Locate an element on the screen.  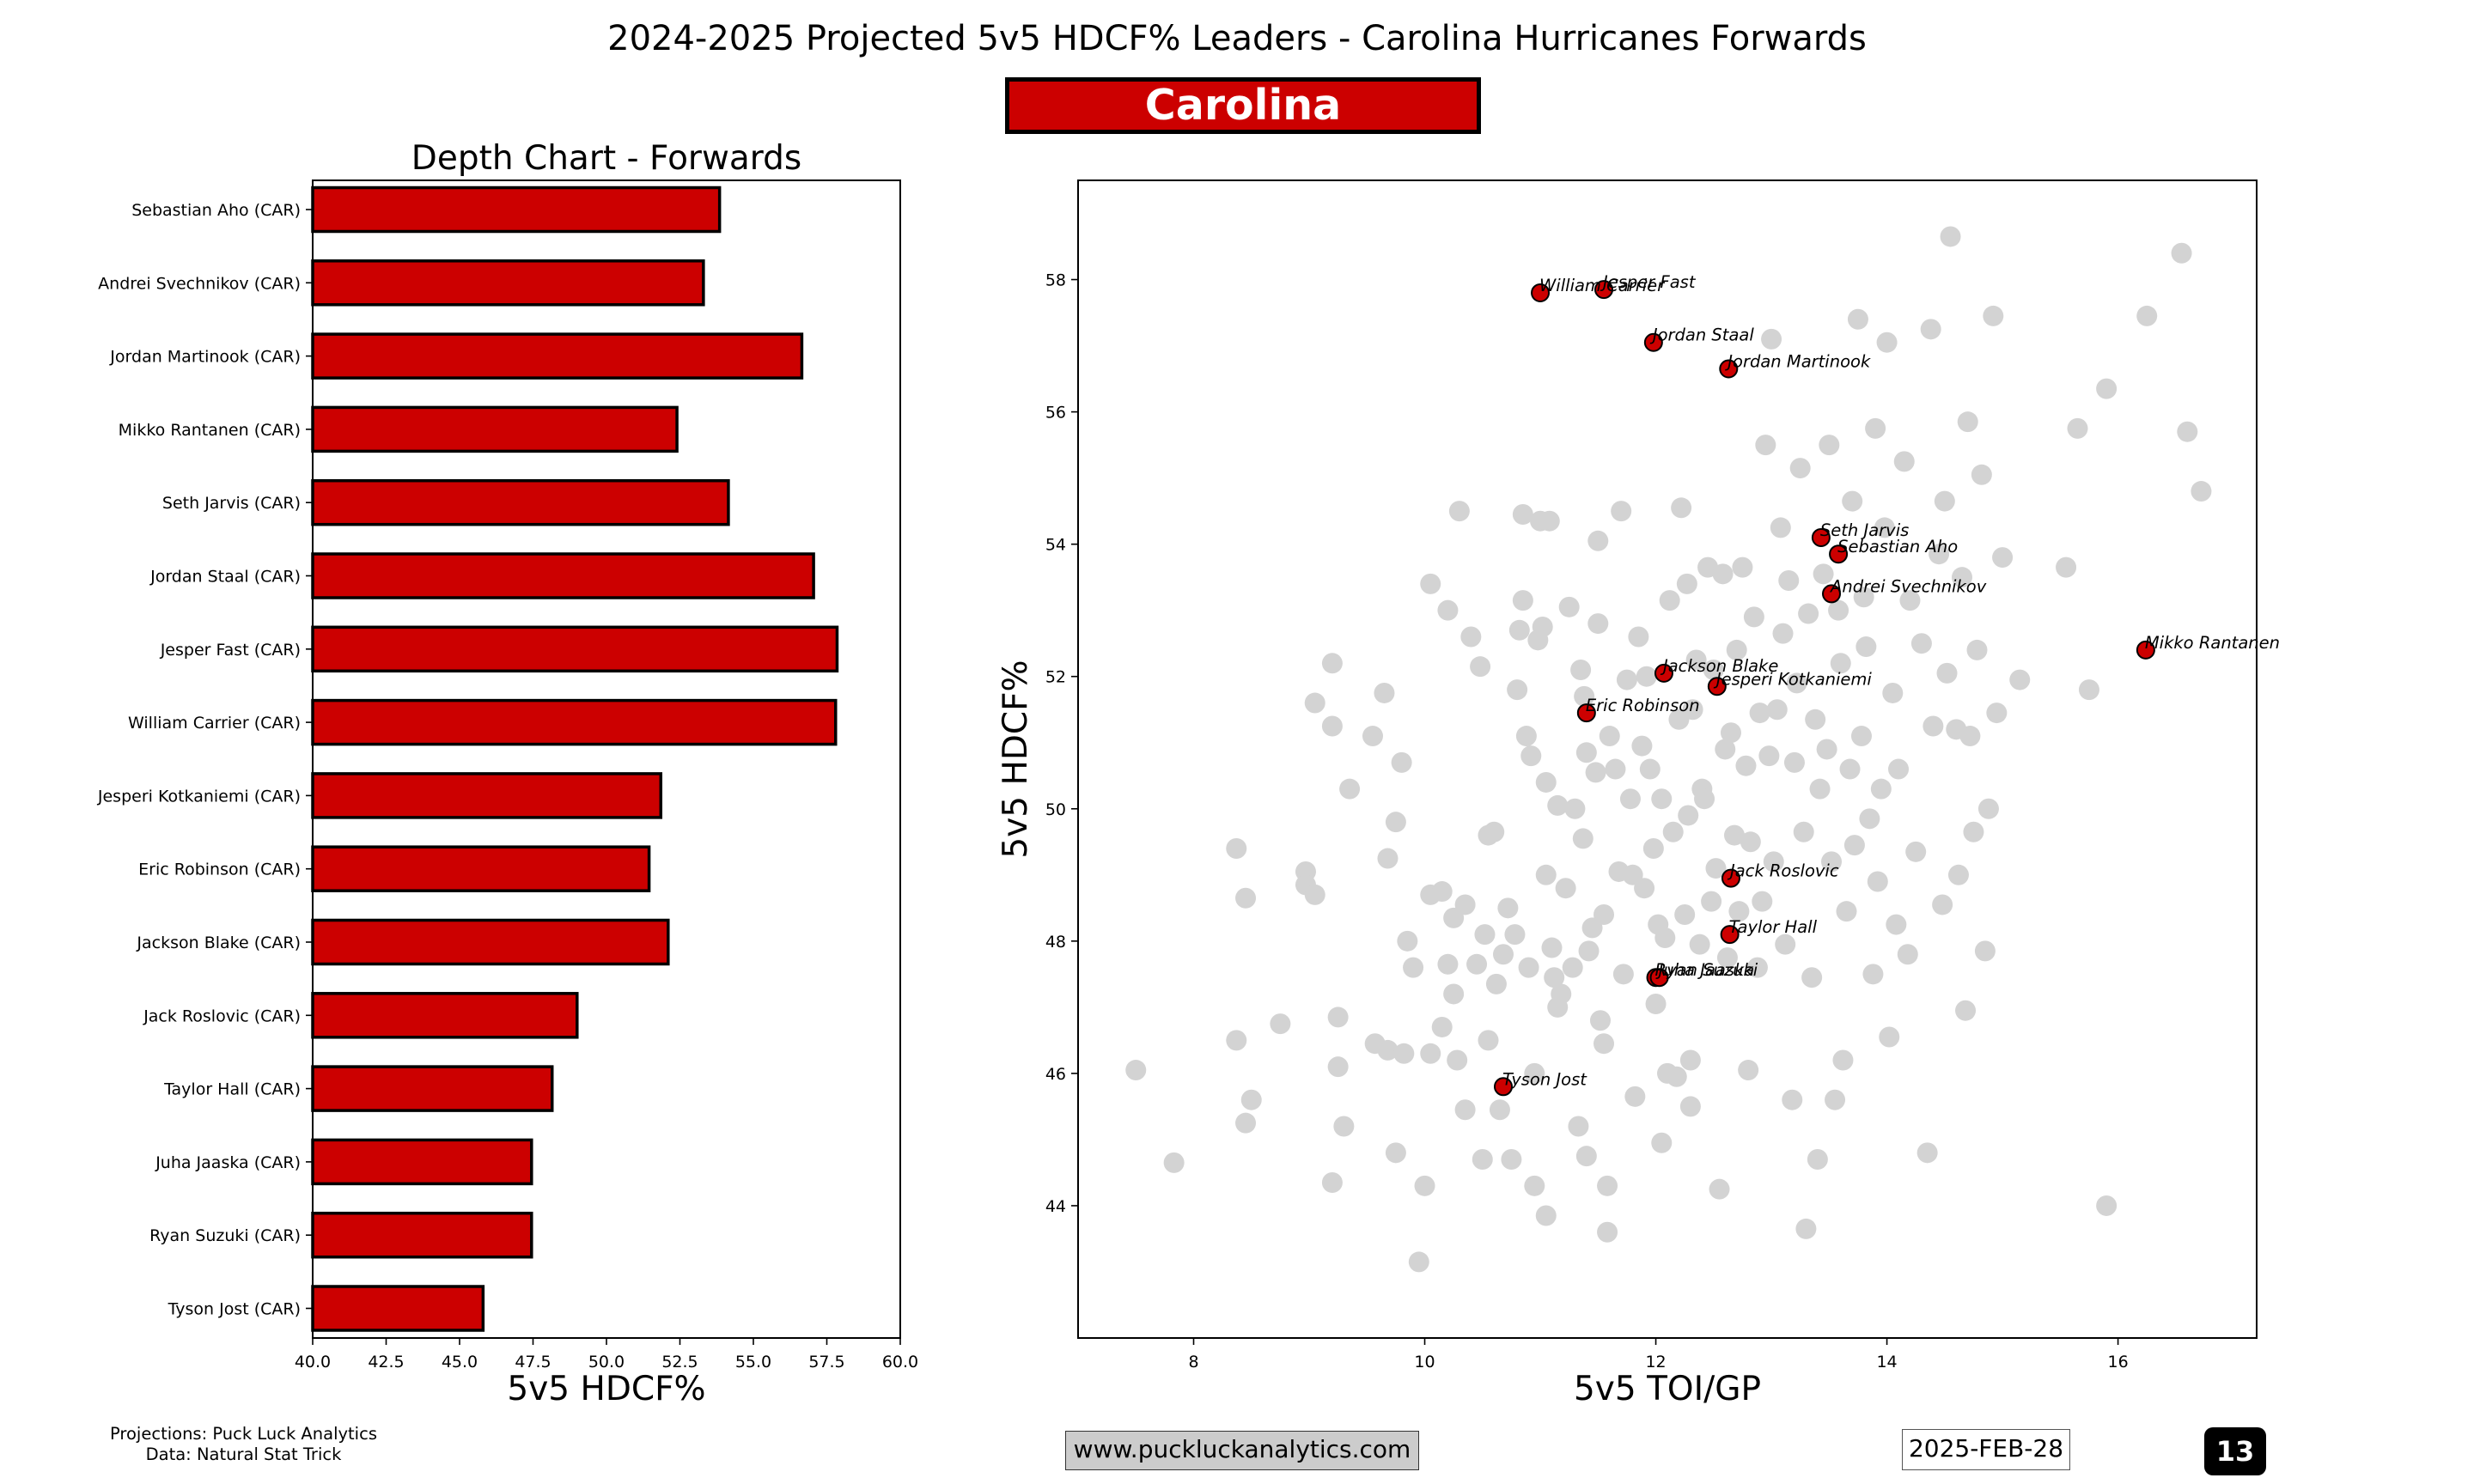
scatter-x-tick-label: 14 is located at coordinates (1886, 1362).